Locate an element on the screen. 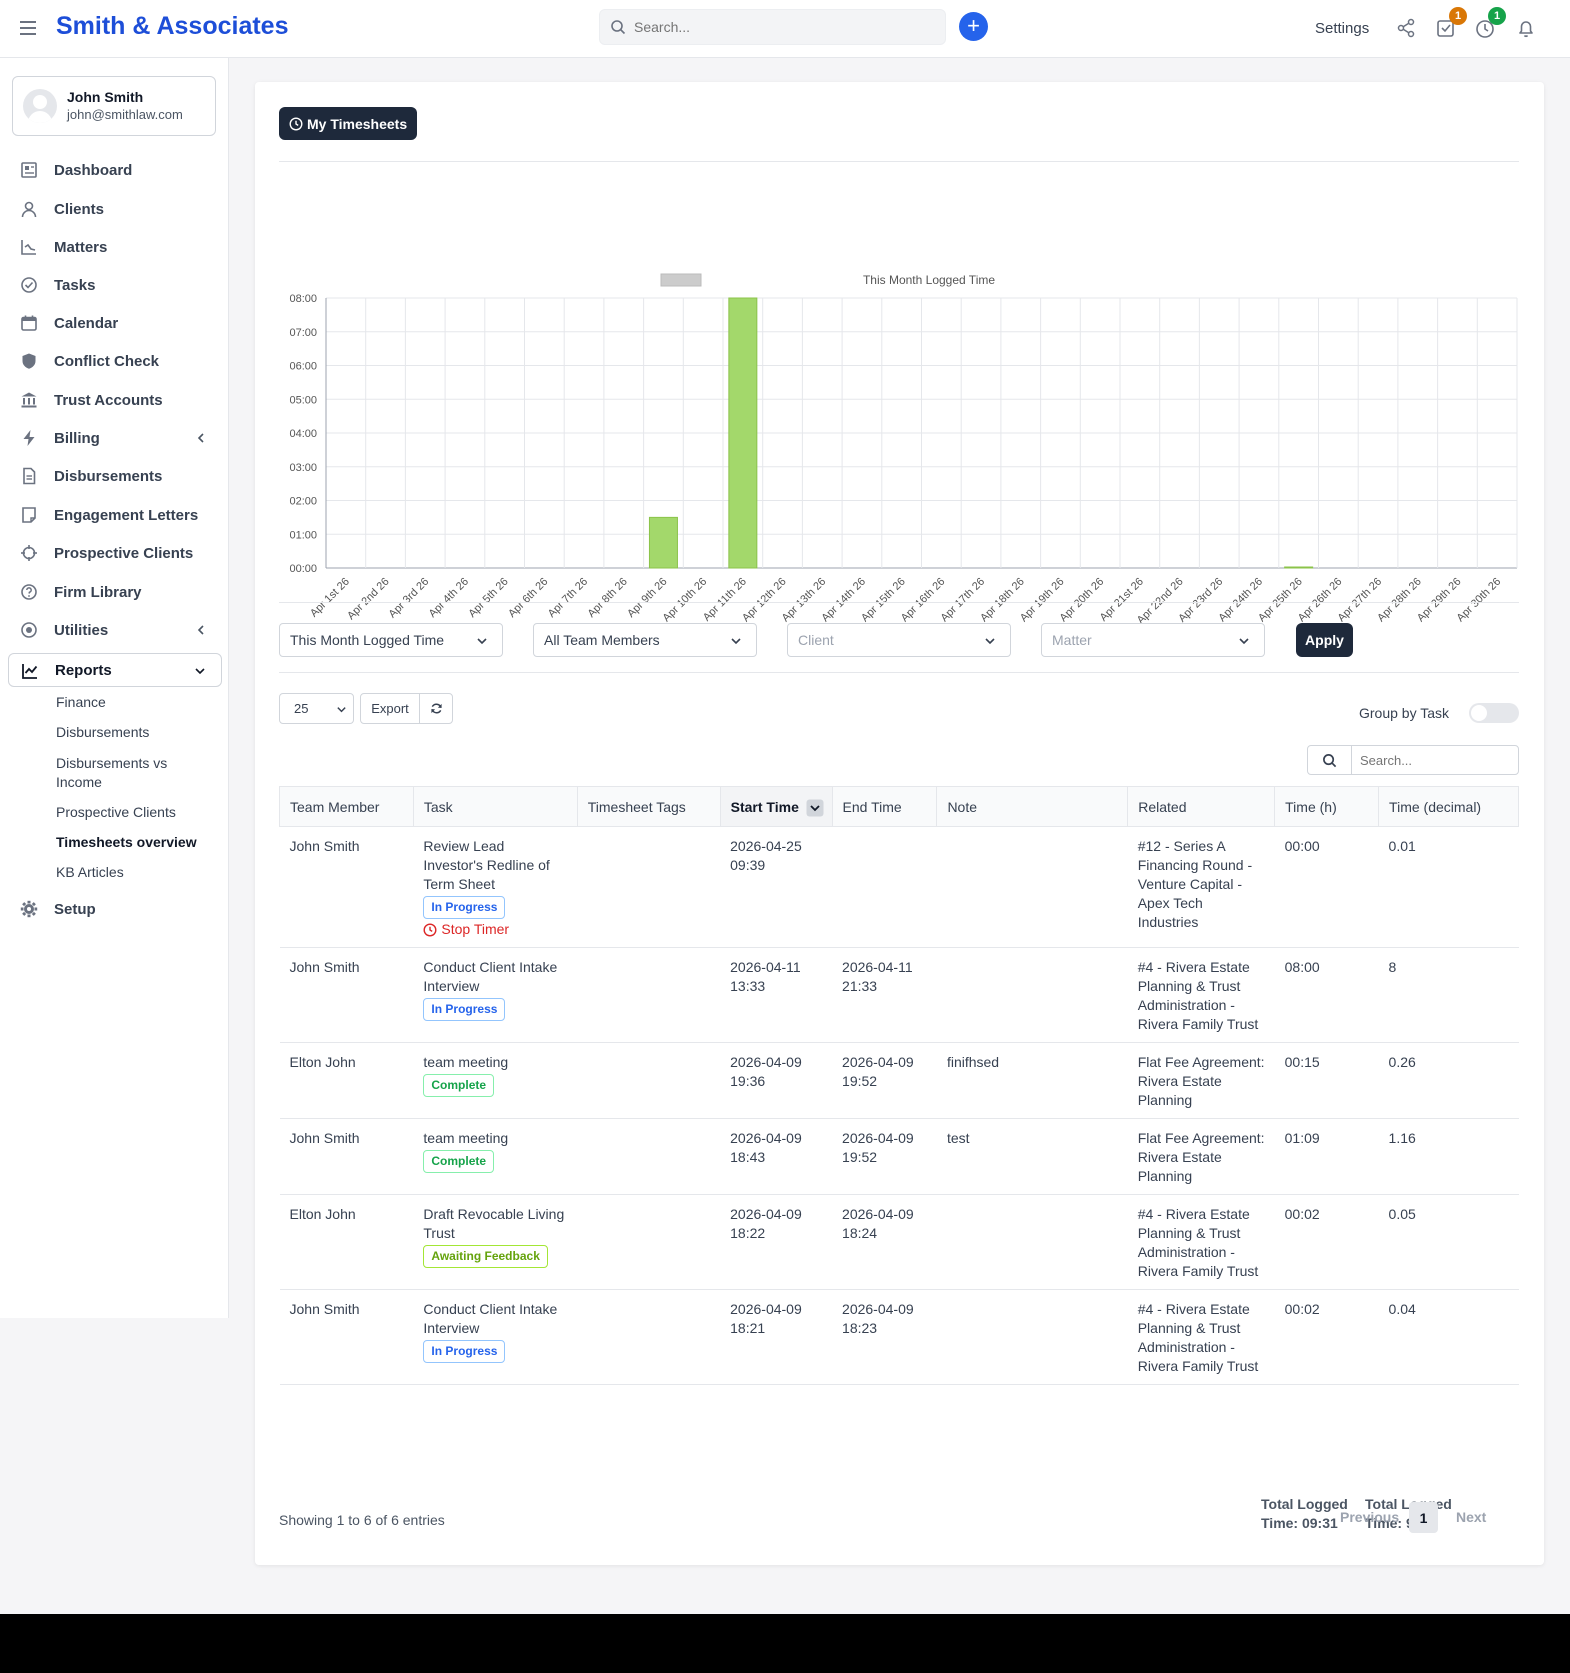 The height and width of the screenshot is (1673, 1570). reports-sub-disbursements-vs-income: Disbursements vs Income is located at coordinates (112, 772).